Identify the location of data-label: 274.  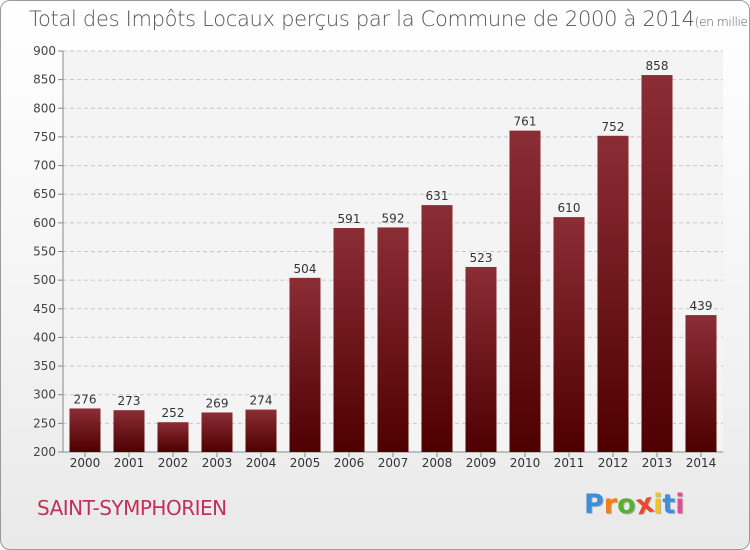
(261, 401).